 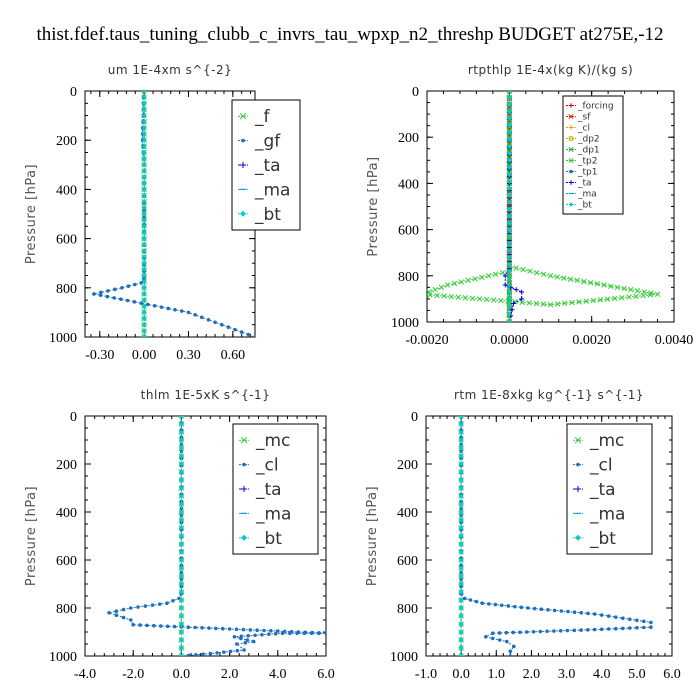 What do you see at coordinates (99, 355) in the screenshot?
I see `x-tick-label: -0.30` at bounding box center [99, 355].